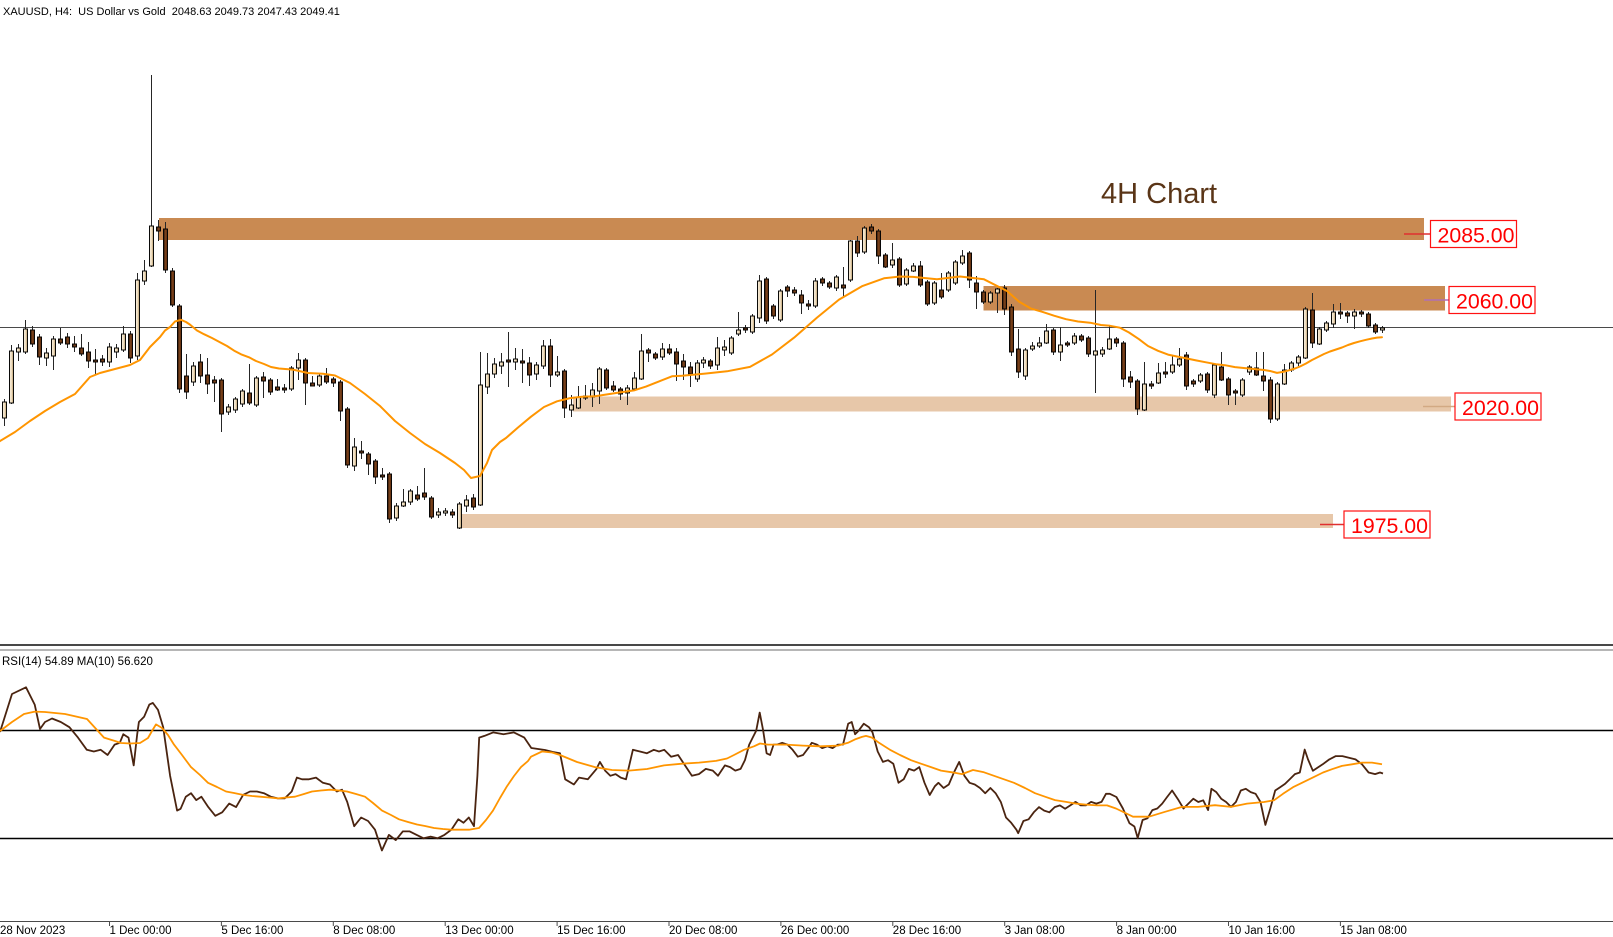 This screenshot has width=1613, height=937. I want to click on svg-text: 5 Dec 16:00, so click(252, 931).